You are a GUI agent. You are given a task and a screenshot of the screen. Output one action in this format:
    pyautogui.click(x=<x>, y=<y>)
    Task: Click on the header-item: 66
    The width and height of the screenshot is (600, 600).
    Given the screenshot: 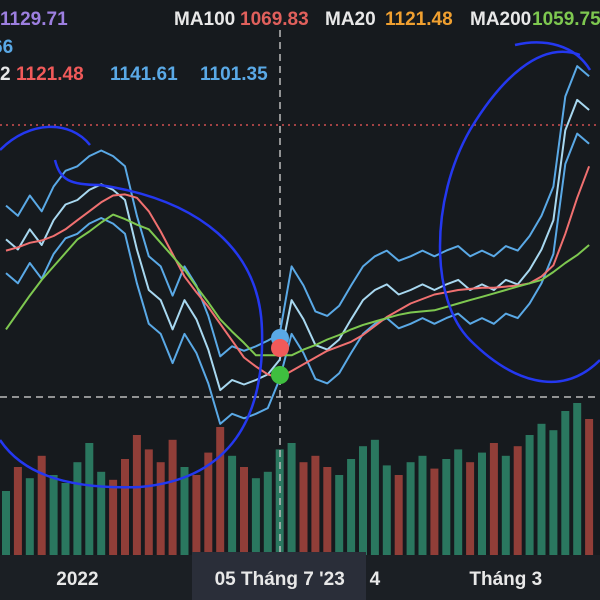 What is the action you would take?
    pyautogui.click(x=6, y=47)
    